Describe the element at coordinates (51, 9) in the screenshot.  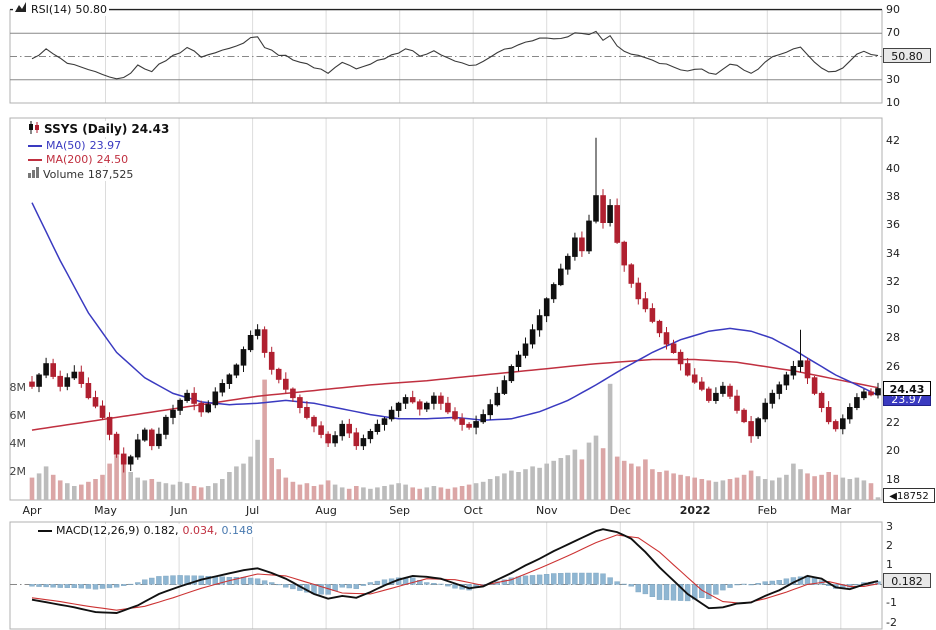
I see `rsi-legend-title: RSI(14)` at that location.